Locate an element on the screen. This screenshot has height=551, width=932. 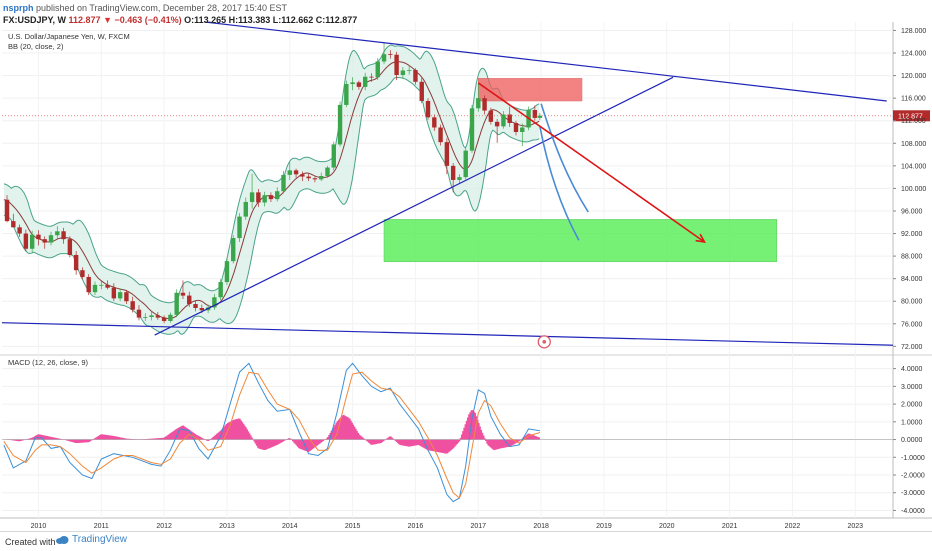
tradingview-link: TradingView is located at coordinates (91, 539).